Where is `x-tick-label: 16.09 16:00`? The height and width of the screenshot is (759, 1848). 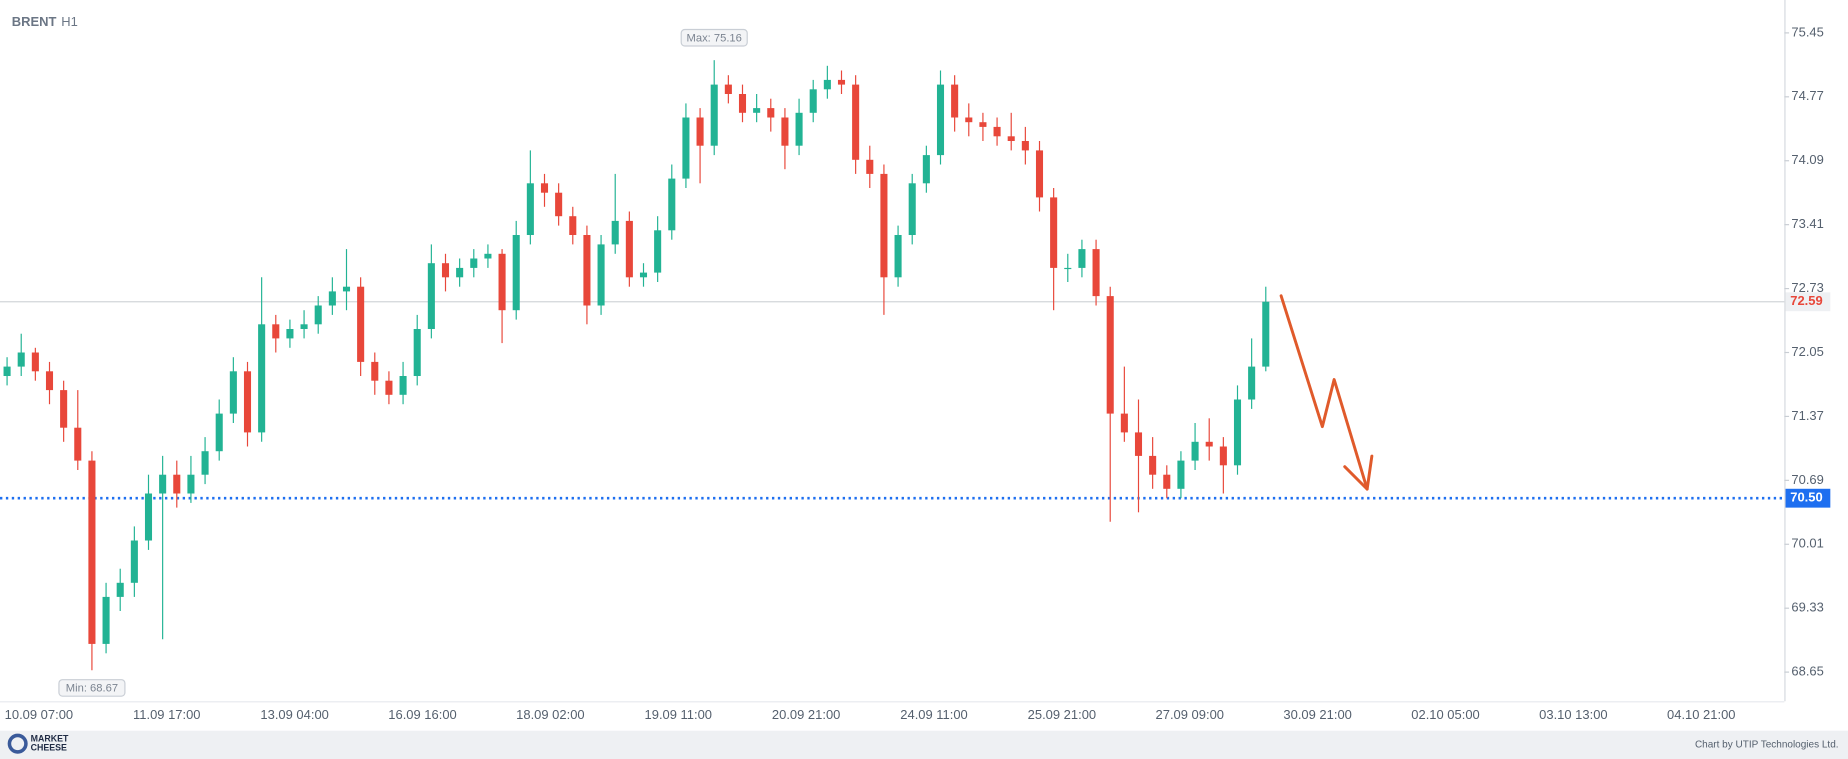
x-tick-label: 16.09 16:00 is located at coordinates (422, 714).